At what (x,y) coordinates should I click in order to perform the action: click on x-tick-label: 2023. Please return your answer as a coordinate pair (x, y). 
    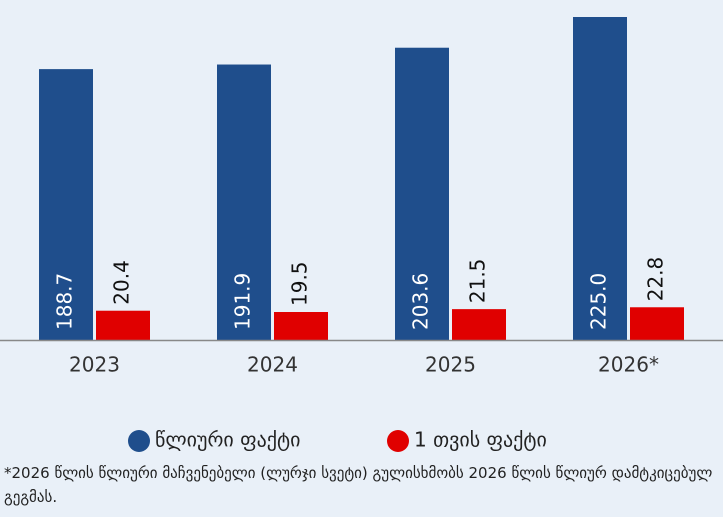
    Looking at the image, I should click on (94, 365).